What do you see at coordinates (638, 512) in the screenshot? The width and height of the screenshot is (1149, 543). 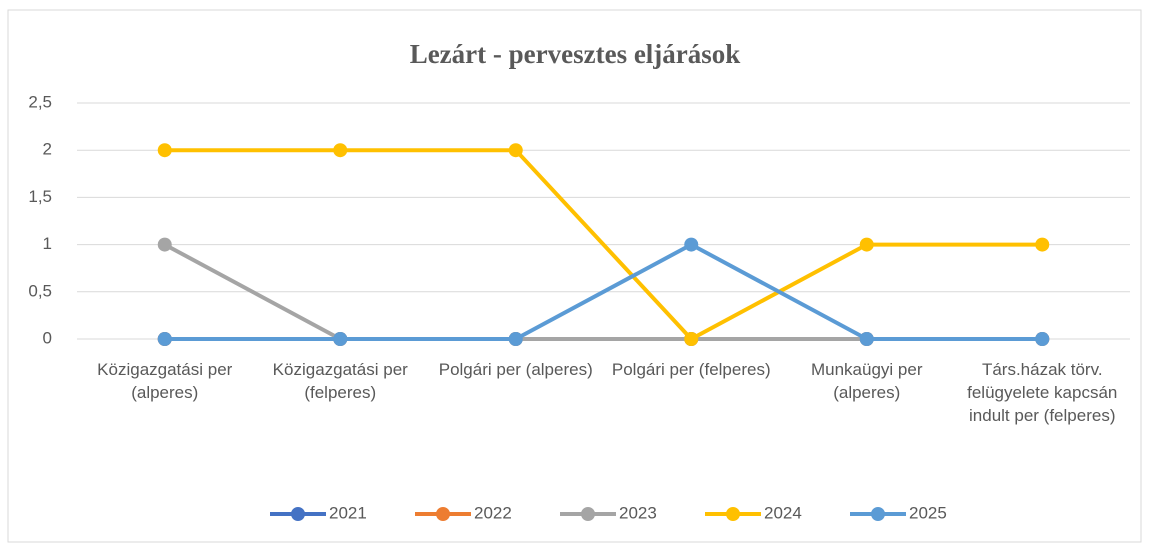 I see `legend-label: 2023` at bounding box center [638, 512].